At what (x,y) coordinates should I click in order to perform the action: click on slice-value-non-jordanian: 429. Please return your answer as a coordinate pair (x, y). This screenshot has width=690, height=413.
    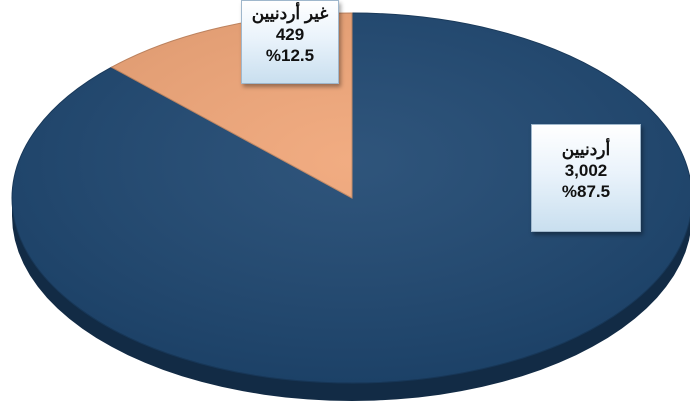
    Looking at the image, I should click on (290, 34).